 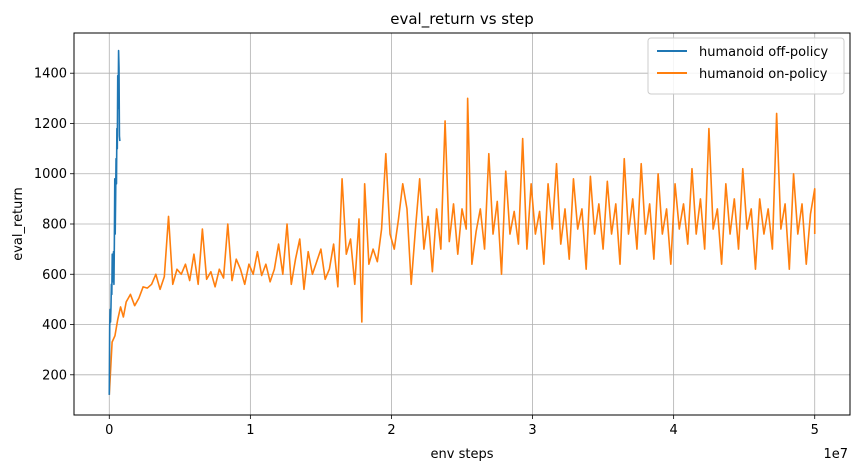 I want to click on y-axis-label: eval_return, so click(x=18, y=224).